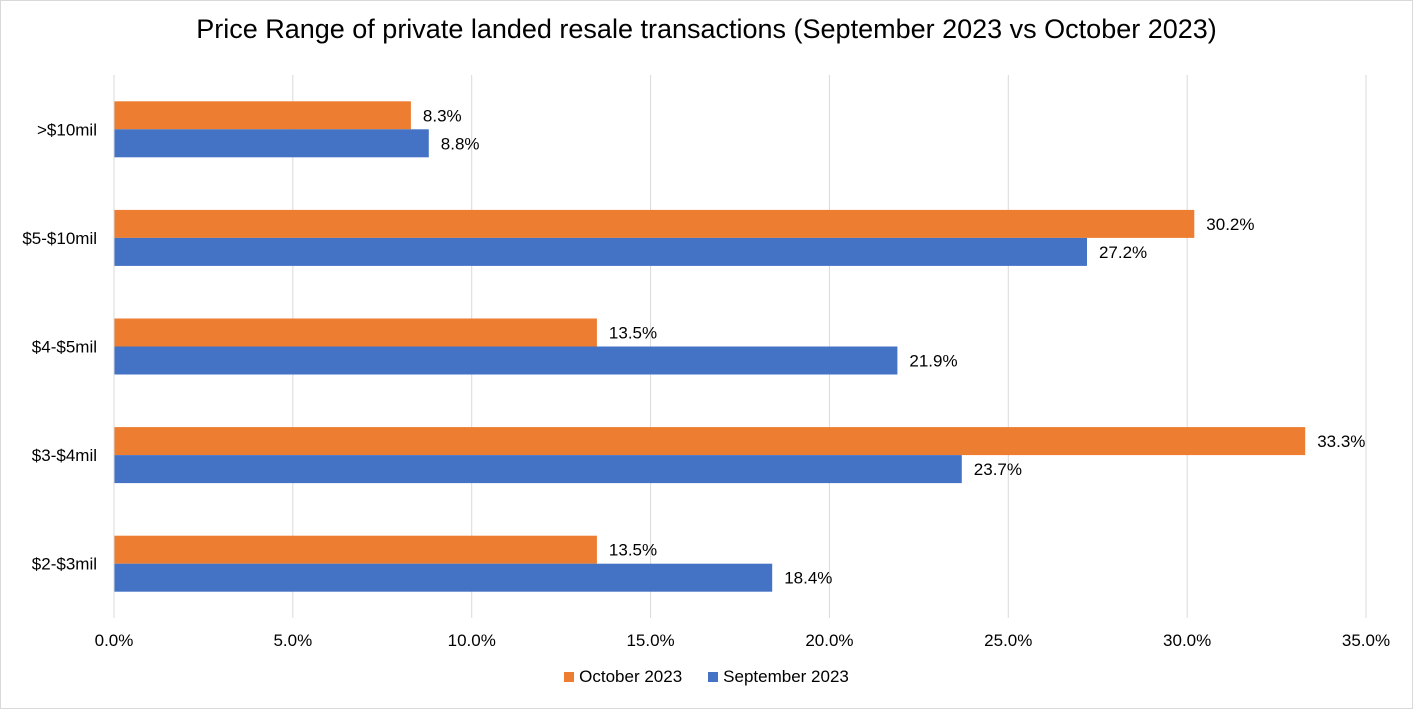 The image size is (1413, 709). What do you see at coordinates (650, 640) in the screenshot?
I see `x-tick-label: 15.0%` at bounding box center [650, 640].